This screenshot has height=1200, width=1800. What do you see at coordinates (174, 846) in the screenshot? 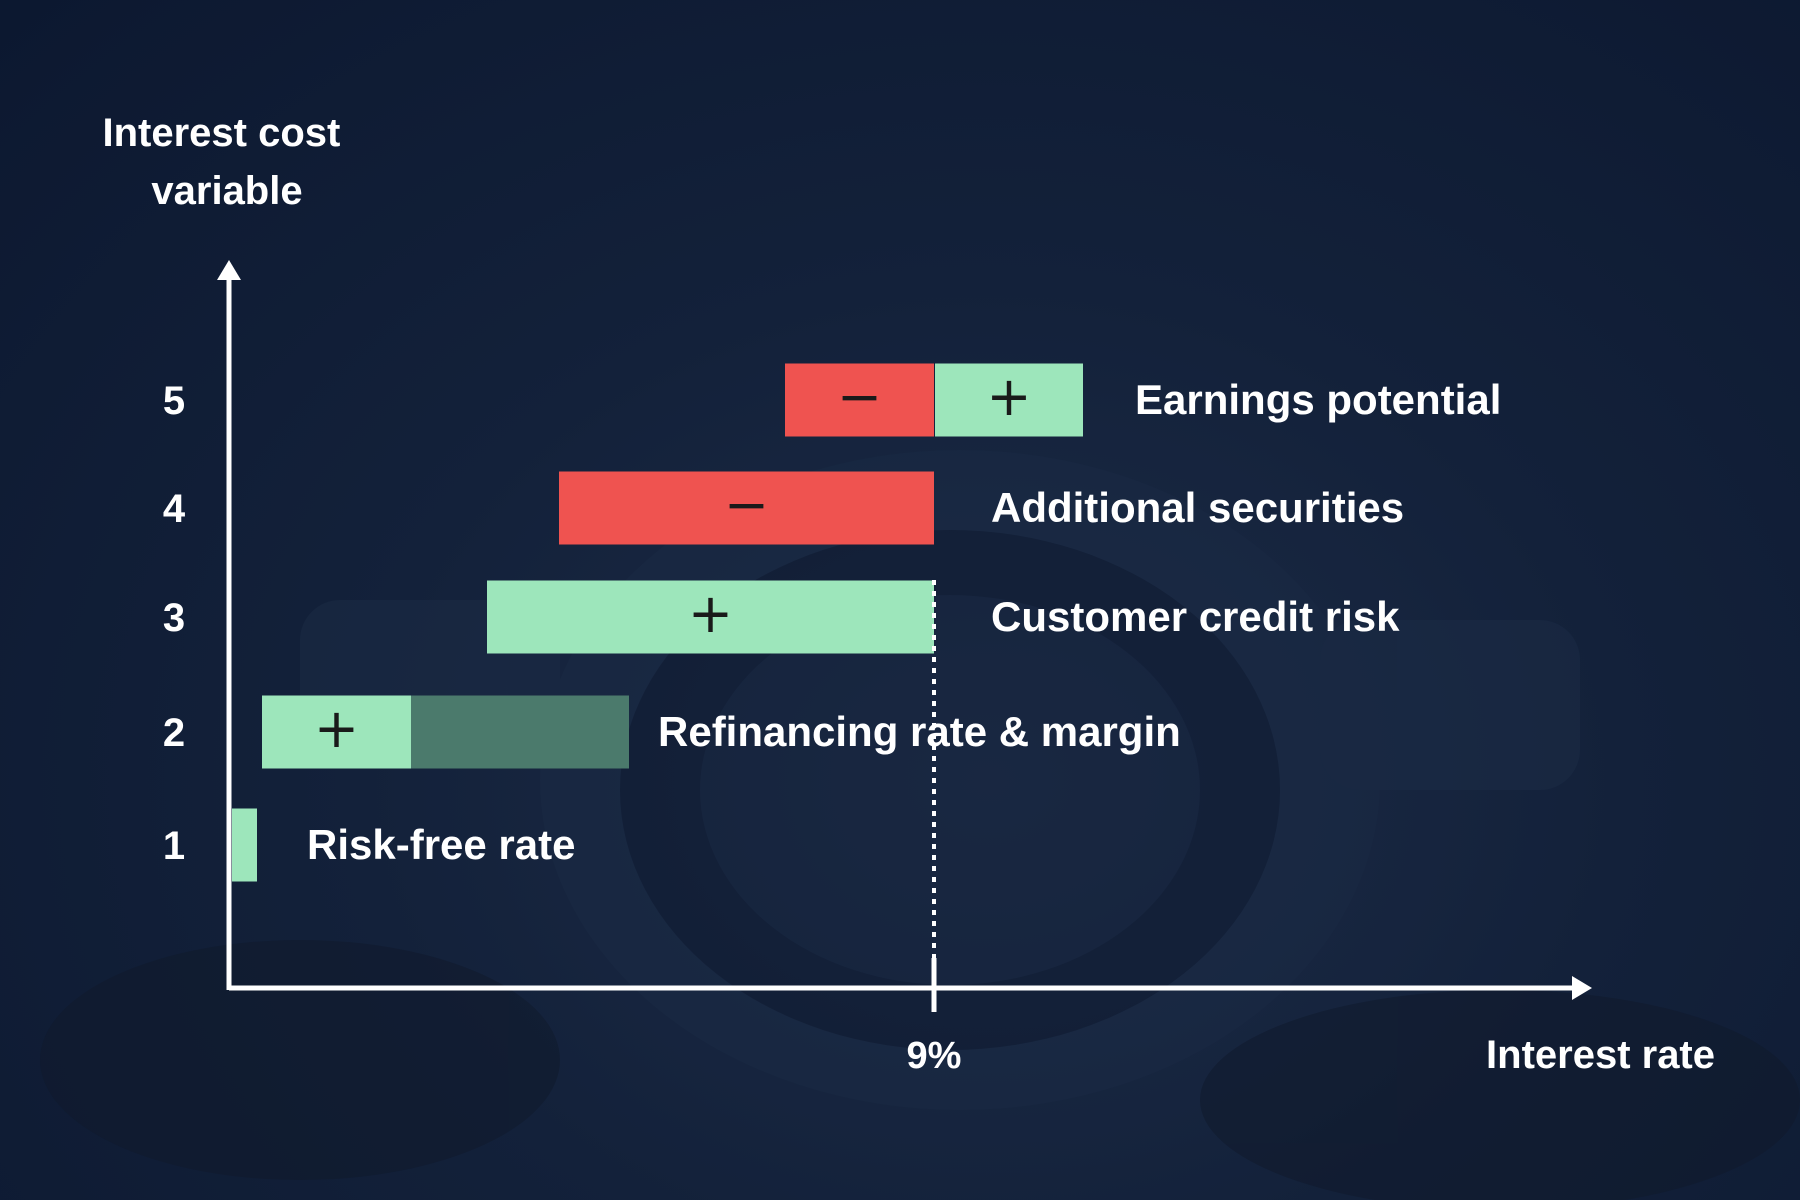
I see `y-tick-label: 1` at bounding box center [174, 846].